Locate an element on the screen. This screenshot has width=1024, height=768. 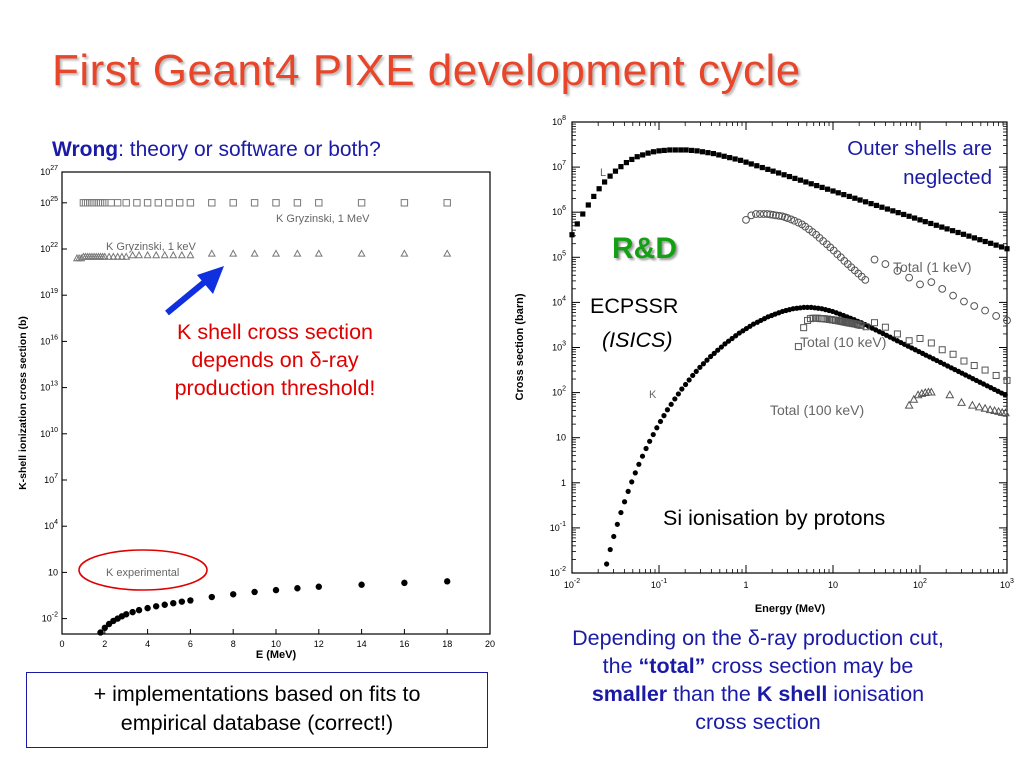
left-series-triangle is located at coordinates (262, 255).